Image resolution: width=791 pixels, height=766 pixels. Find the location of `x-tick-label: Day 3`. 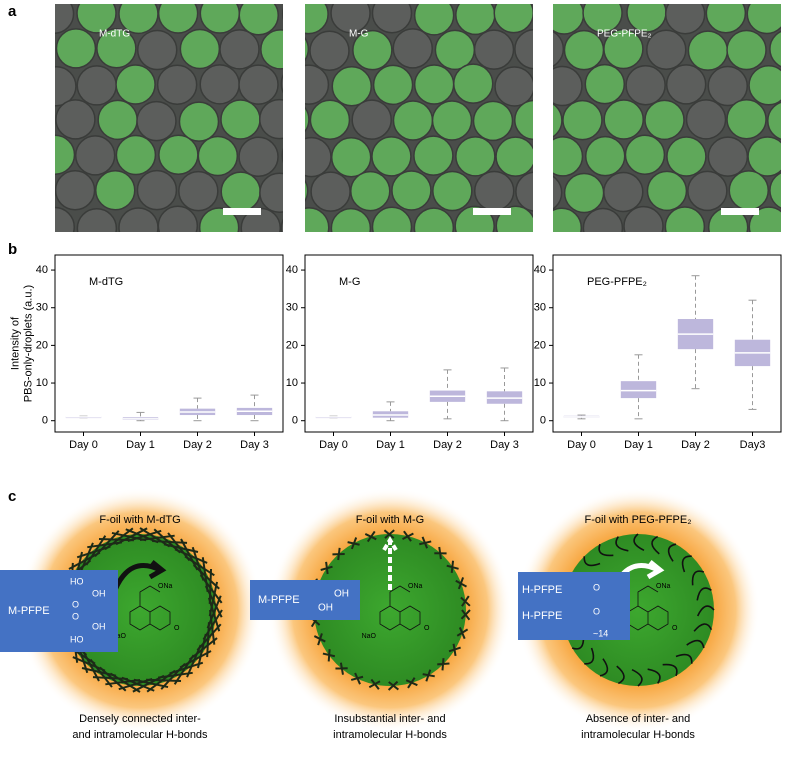

x-tick-label: Day 3 is located at coordinates (254, 445).